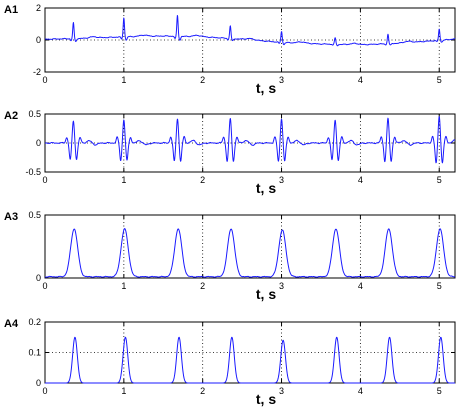  I want to click on panel-label: A1, so click(11, 10).